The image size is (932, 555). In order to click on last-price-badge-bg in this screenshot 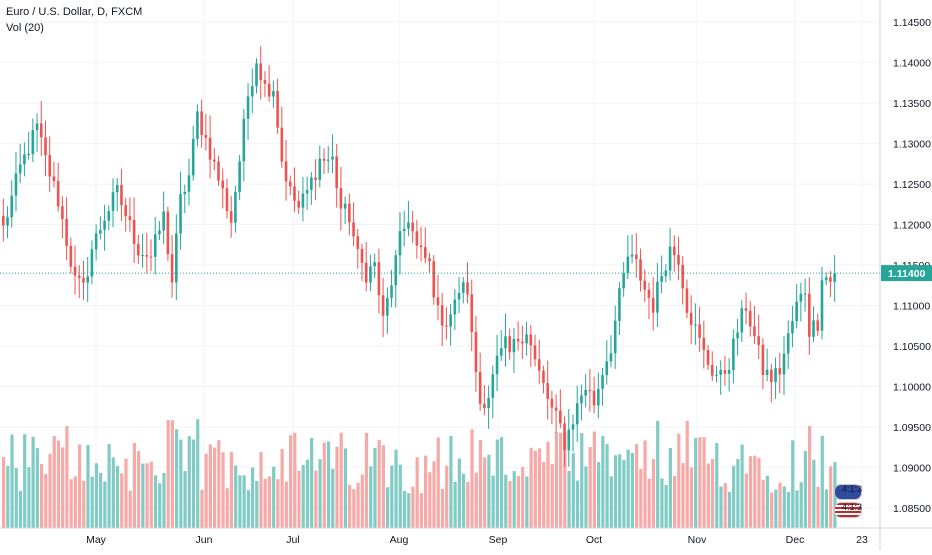, I will do `click(906, 273)`.